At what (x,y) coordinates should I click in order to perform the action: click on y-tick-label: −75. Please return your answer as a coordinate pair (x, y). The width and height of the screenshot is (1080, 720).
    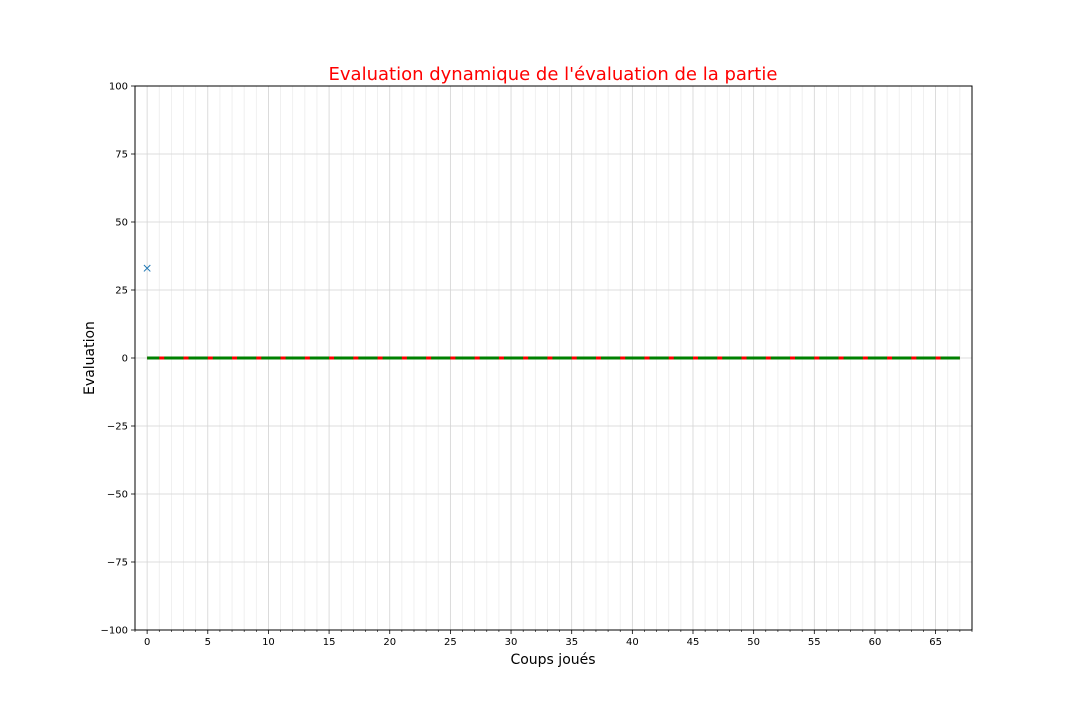
    Looking at the image, I should click on (117, 563).